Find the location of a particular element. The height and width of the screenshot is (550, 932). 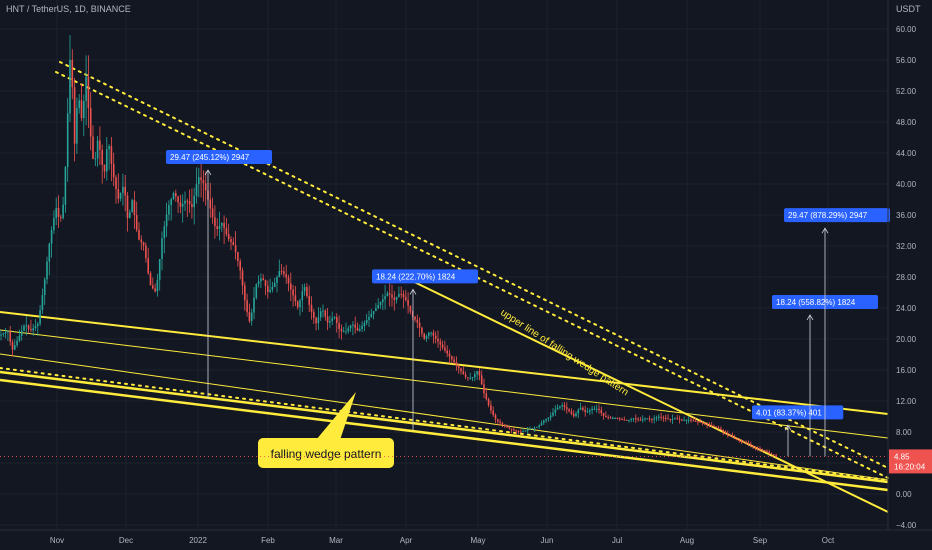

axis-unit: USDT is located at coordinates (908, 9).